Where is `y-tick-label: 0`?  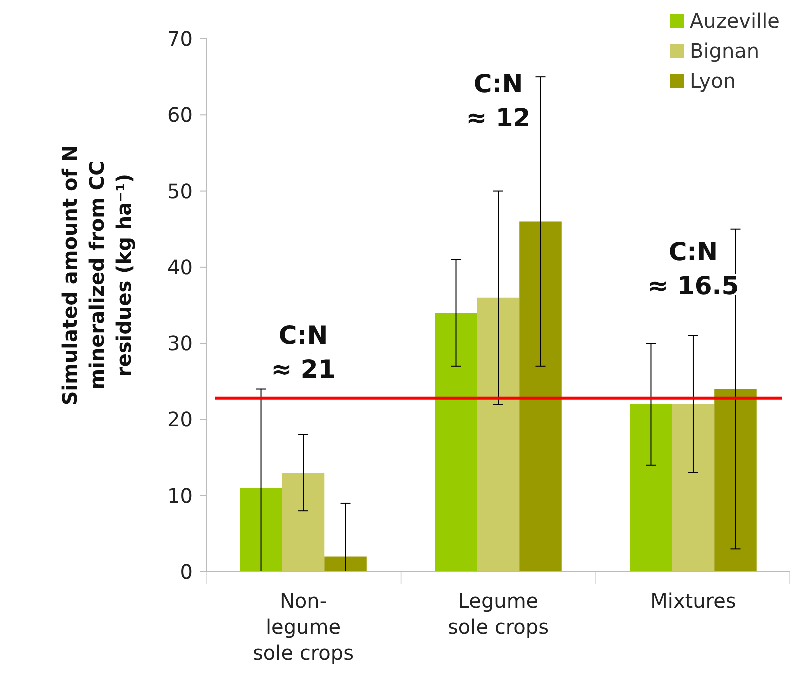
y-tick-label: 0 is located at coordinates (186, 572).